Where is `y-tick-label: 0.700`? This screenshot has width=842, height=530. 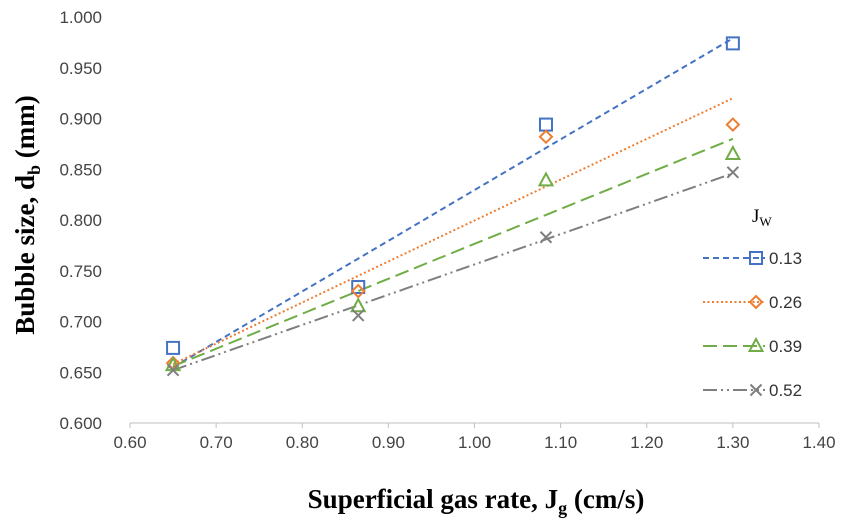 y-tick-label: 0.700 is located at coordinates (80, 322).